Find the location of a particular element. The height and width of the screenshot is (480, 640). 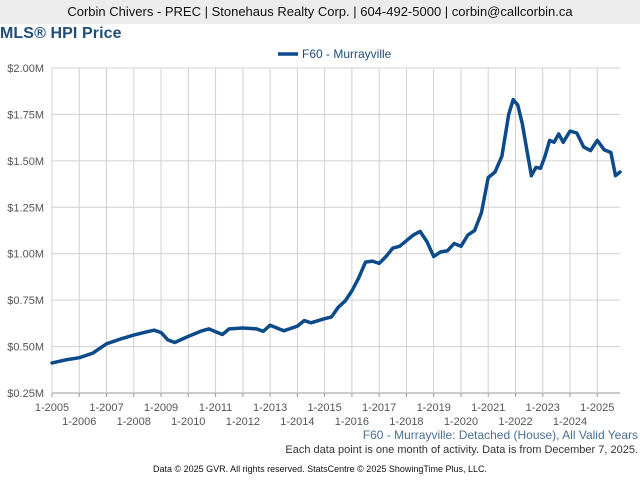

x-tick-label: 1-2005 is located at coordinates (52, 408).